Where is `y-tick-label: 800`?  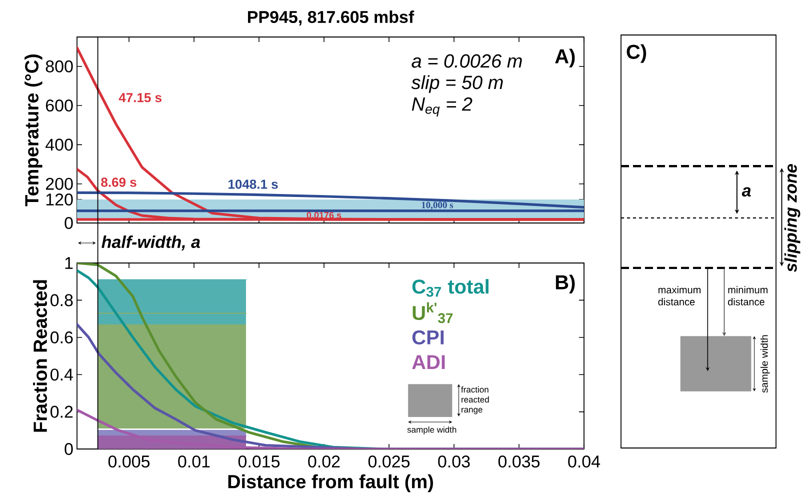
y-tick-label: 800 is located at coordinates (59, 66).